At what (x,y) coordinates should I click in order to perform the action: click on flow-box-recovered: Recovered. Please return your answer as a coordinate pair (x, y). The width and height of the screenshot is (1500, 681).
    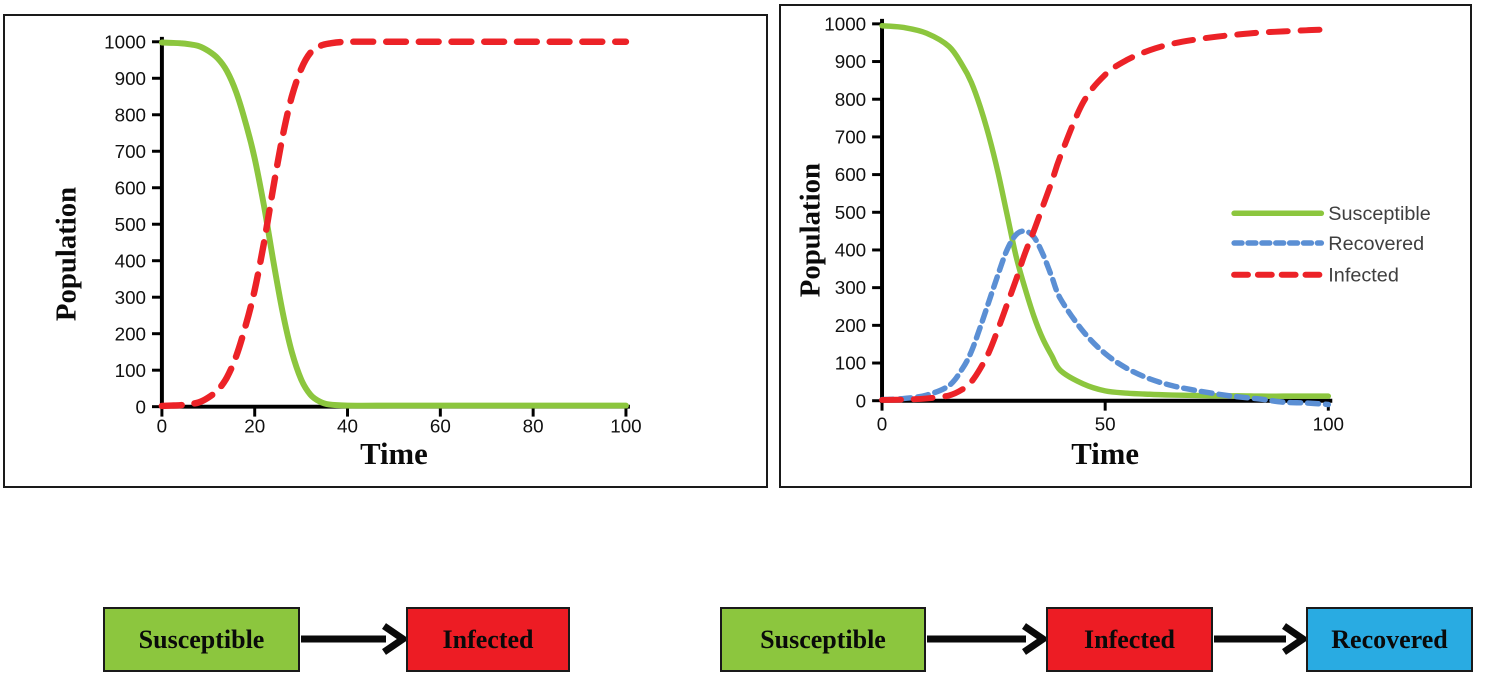
    Looking at the image, I should click on (1389, 639).